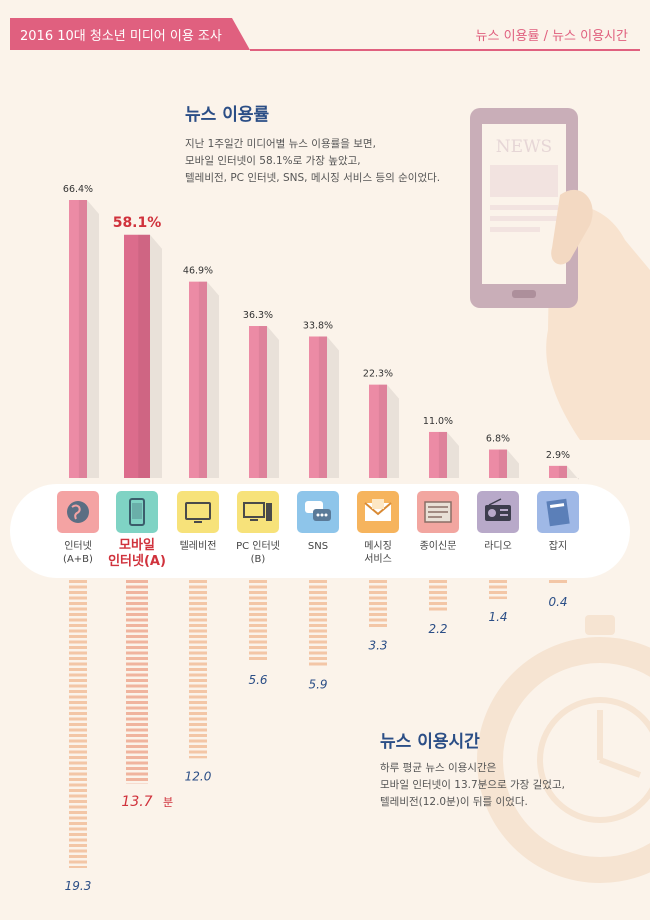 The image size is (650, 920). I want to click on globe-icon, so click(78, 512).